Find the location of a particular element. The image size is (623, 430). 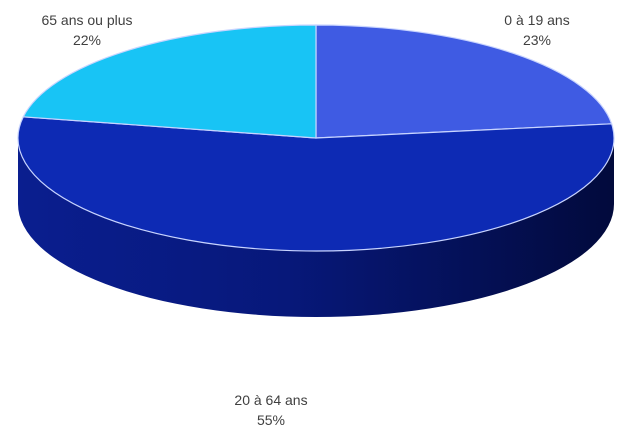

label-65-plus: 65 ans ou plus 22% is located at coordinates (86, 30).